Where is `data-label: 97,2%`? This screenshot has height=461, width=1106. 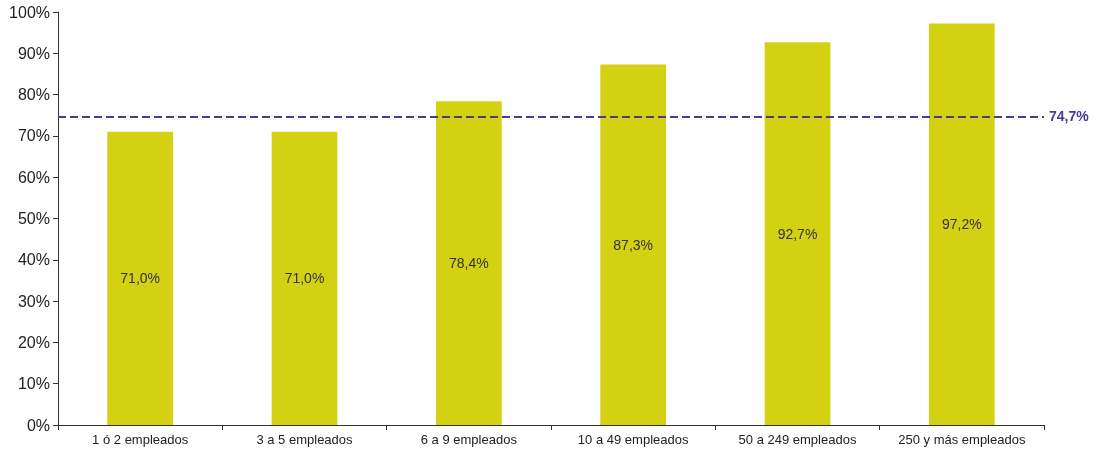 data-label: 97,2% is located at coordinates (961, 224).